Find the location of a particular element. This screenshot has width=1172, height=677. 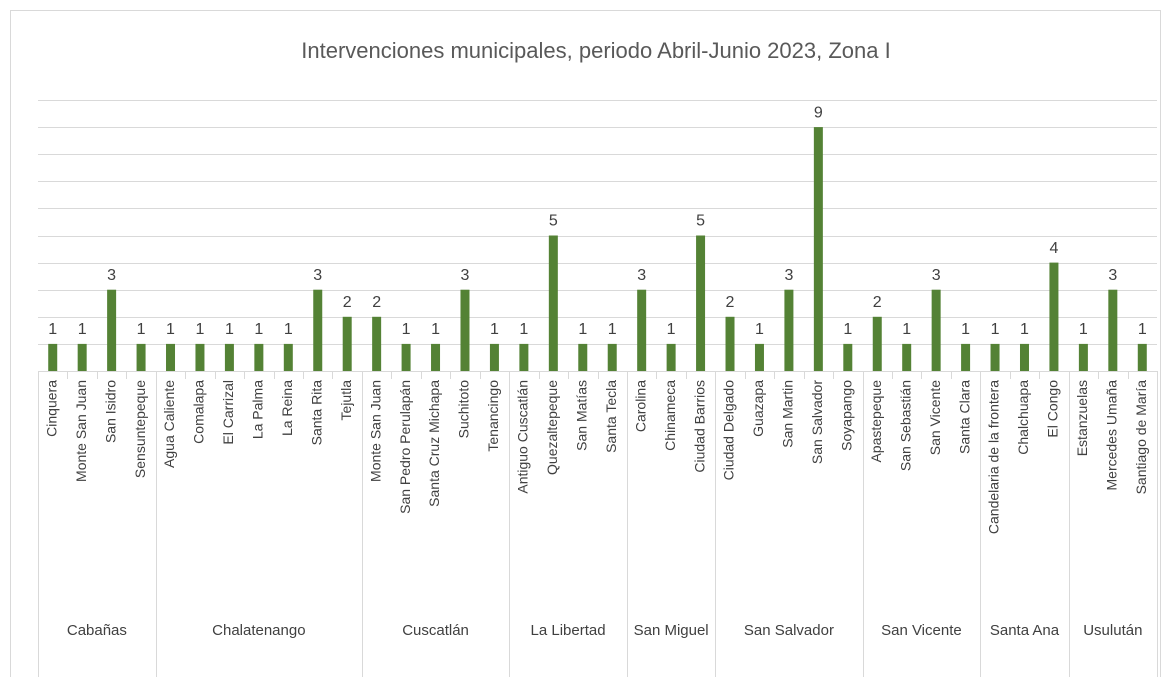

x-tick-label: Agua Caliente is located at coordinates (169, 424).